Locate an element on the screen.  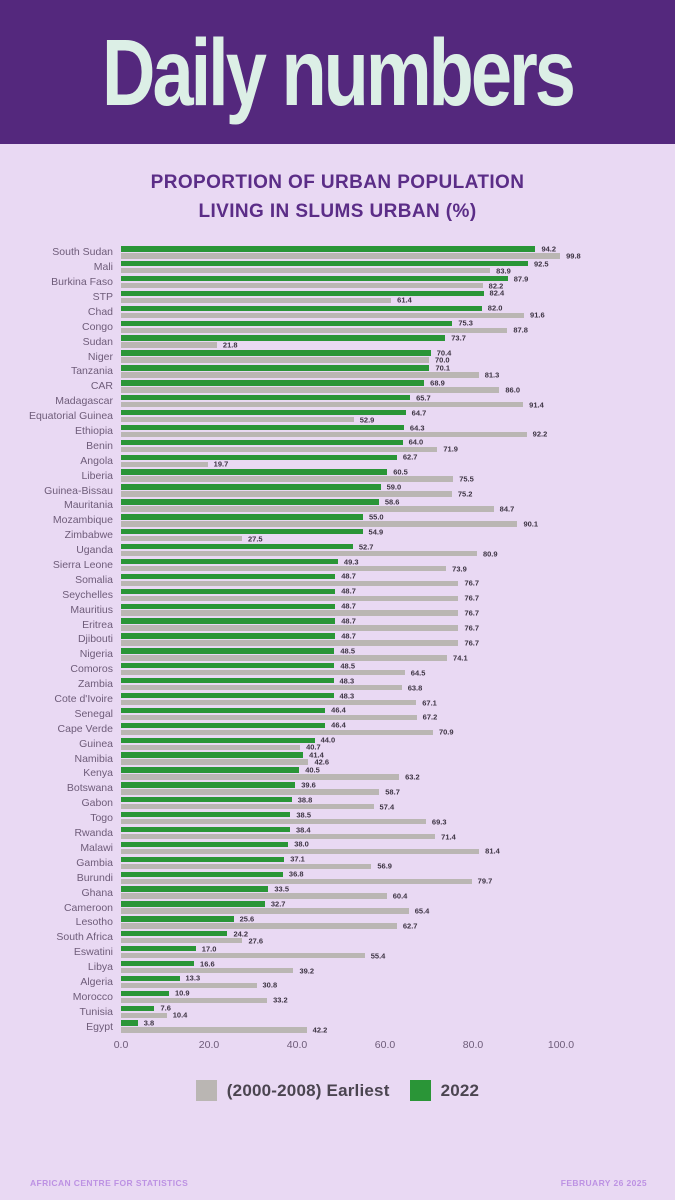
bar-value-label: 81.3 is located at coordinates (492, 375).